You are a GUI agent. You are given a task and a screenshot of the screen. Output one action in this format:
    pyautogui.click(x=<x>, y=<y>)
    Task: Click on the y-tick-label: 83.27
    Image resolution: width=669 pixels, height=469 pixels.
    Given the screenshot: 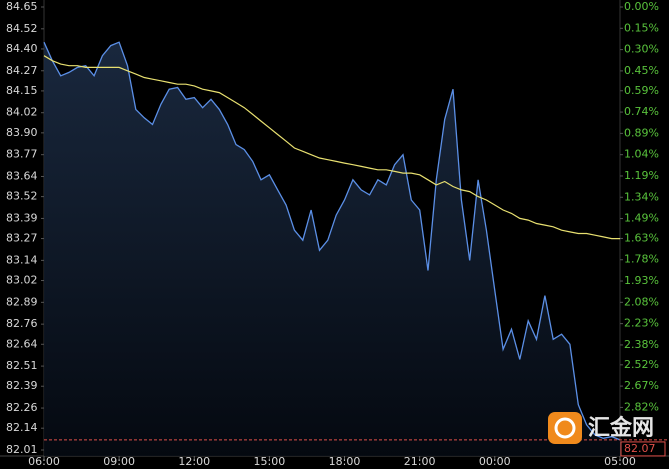 What is the action you would take?
    pyautogui.click(x=22, y=238)
    